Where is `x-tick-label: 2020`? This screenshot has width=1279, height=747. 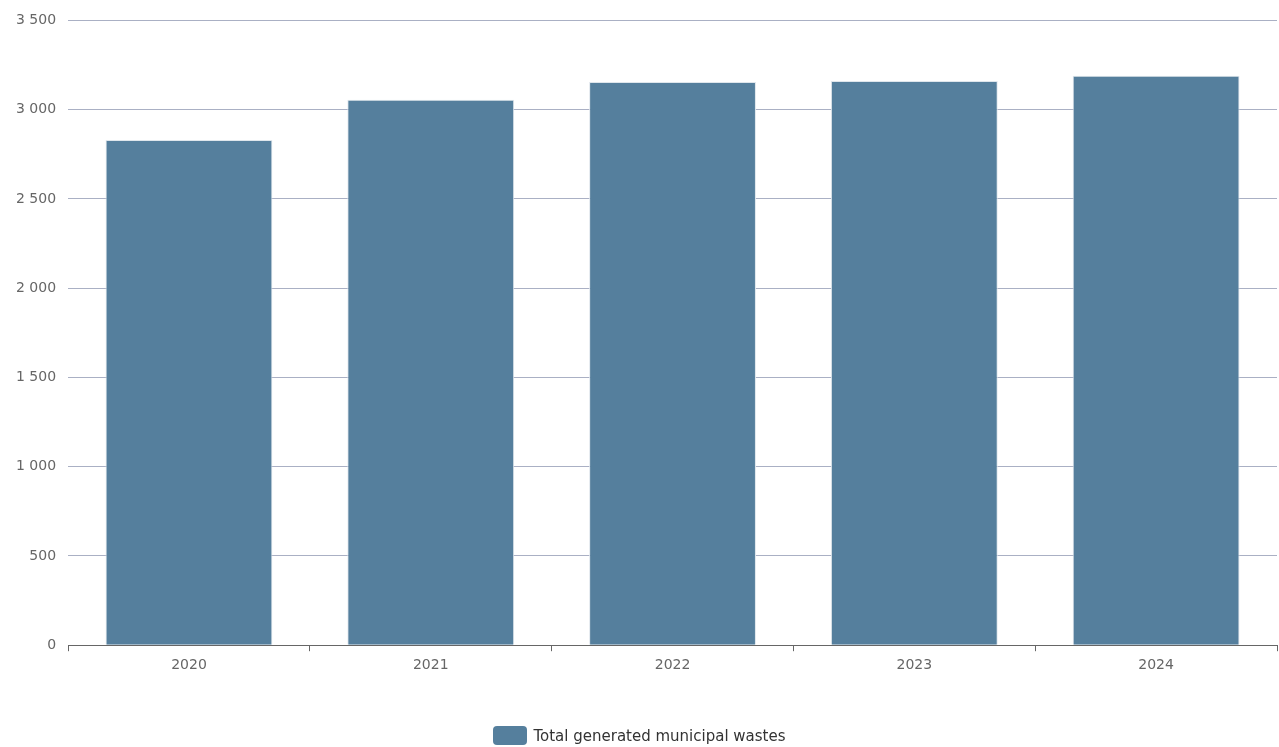
x-tick-label: 2020 is located at coordinates (189, 664).